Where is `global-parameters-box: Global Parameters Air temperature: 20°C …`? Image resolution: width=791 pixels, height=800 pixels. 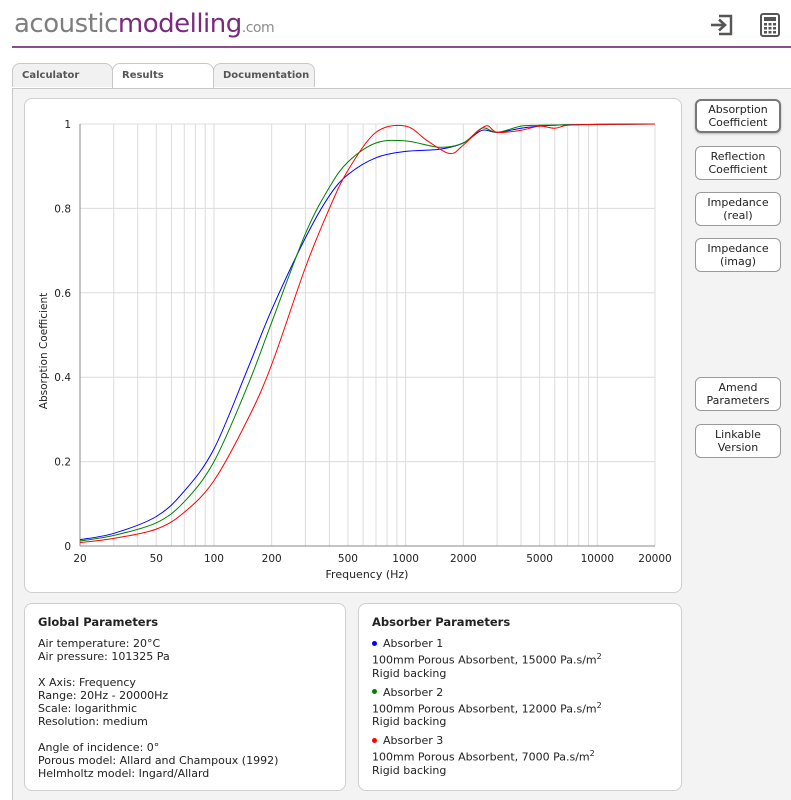 global-parameters-box: Global Parameters Air temperature: 20°C … is located at coordinates (185, 697).